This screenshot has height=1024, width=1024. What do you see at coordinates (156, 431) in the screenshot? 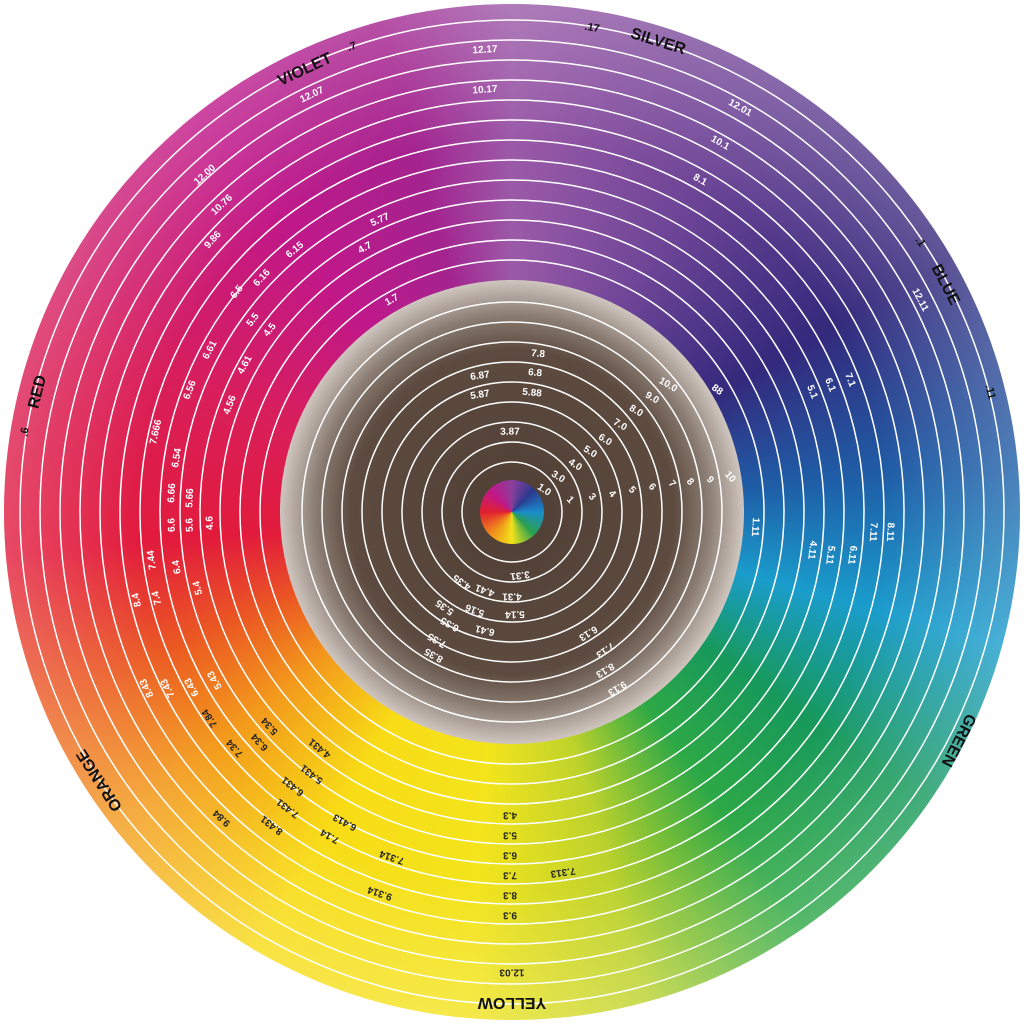
I see `shade-label: 7.666` at bounding box center [156, 431].